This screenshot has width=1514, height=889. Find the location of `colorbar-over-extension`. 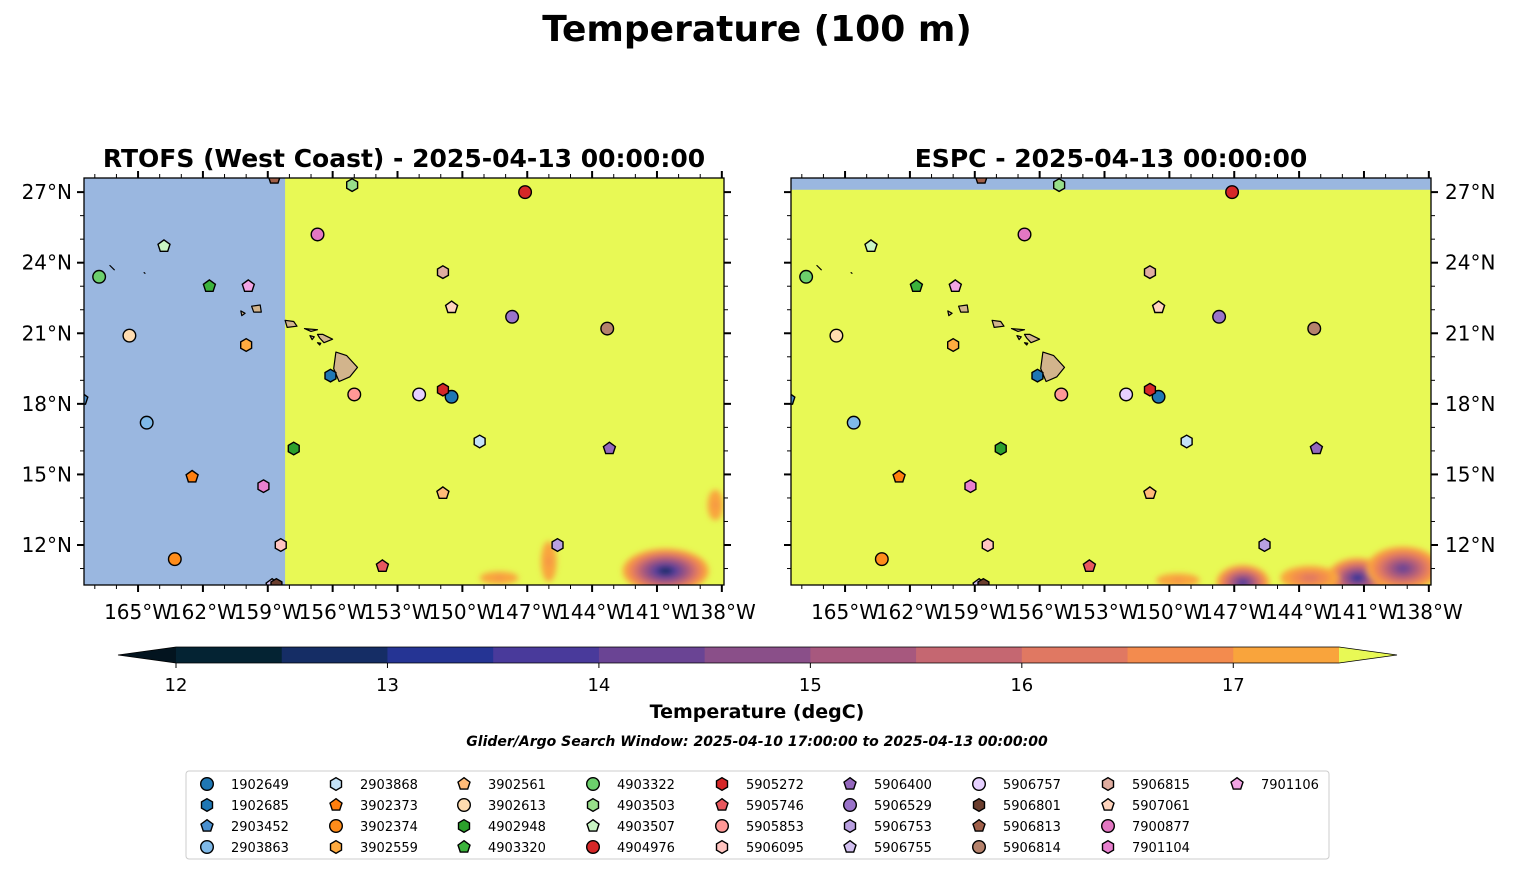

colorbar-over-extension is located at coordinates (1368, 655).